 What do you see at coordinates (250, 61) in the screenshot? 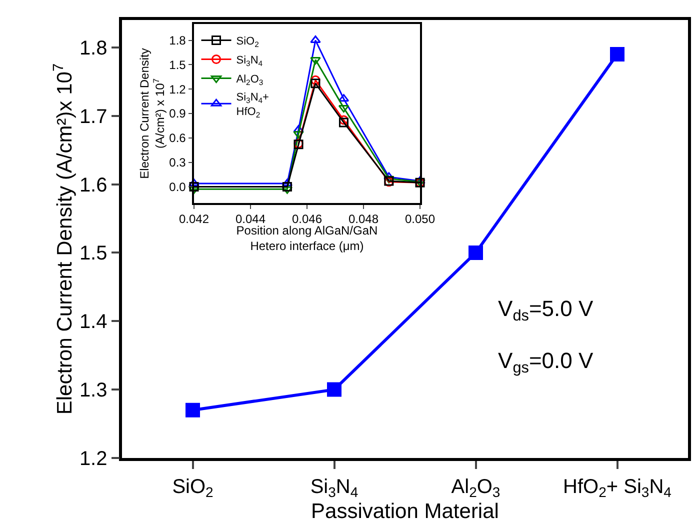
I see `legend-label: Si$_{3}$N$_{4}$` at bounding box center [250, 61].